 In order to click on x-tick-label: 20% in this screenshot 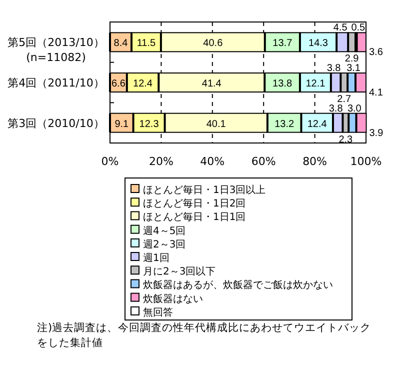, I will do `click(161, 161)`.